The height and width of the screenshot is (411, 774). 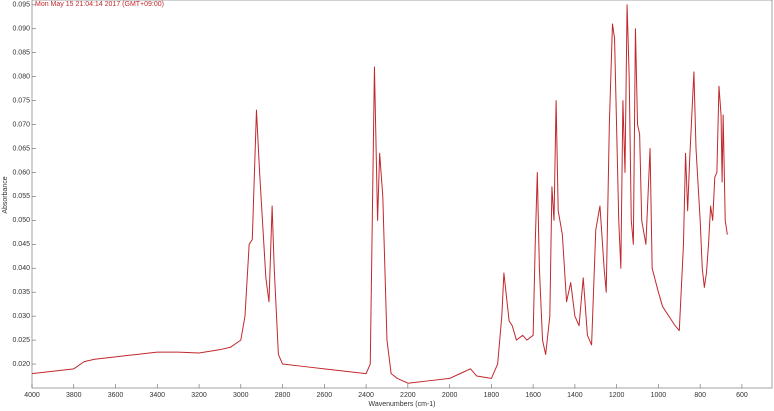 I want to click on x-tick-label: 3400, so click(x=157, y=395).